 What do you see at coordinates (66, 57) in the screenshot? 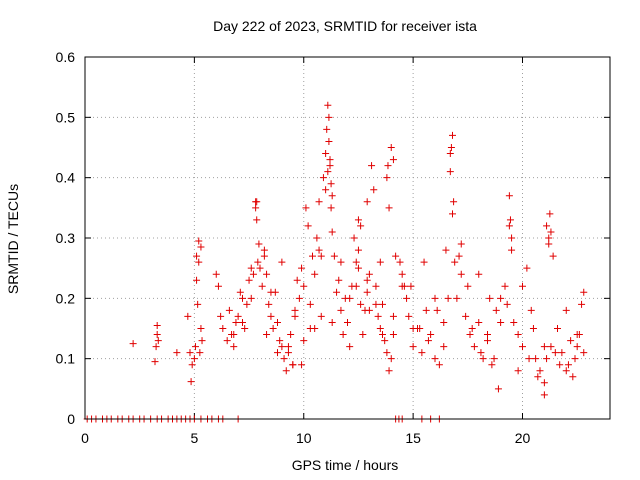
I see `y-tick-label: 0.6` at bounding box center [66, 57].